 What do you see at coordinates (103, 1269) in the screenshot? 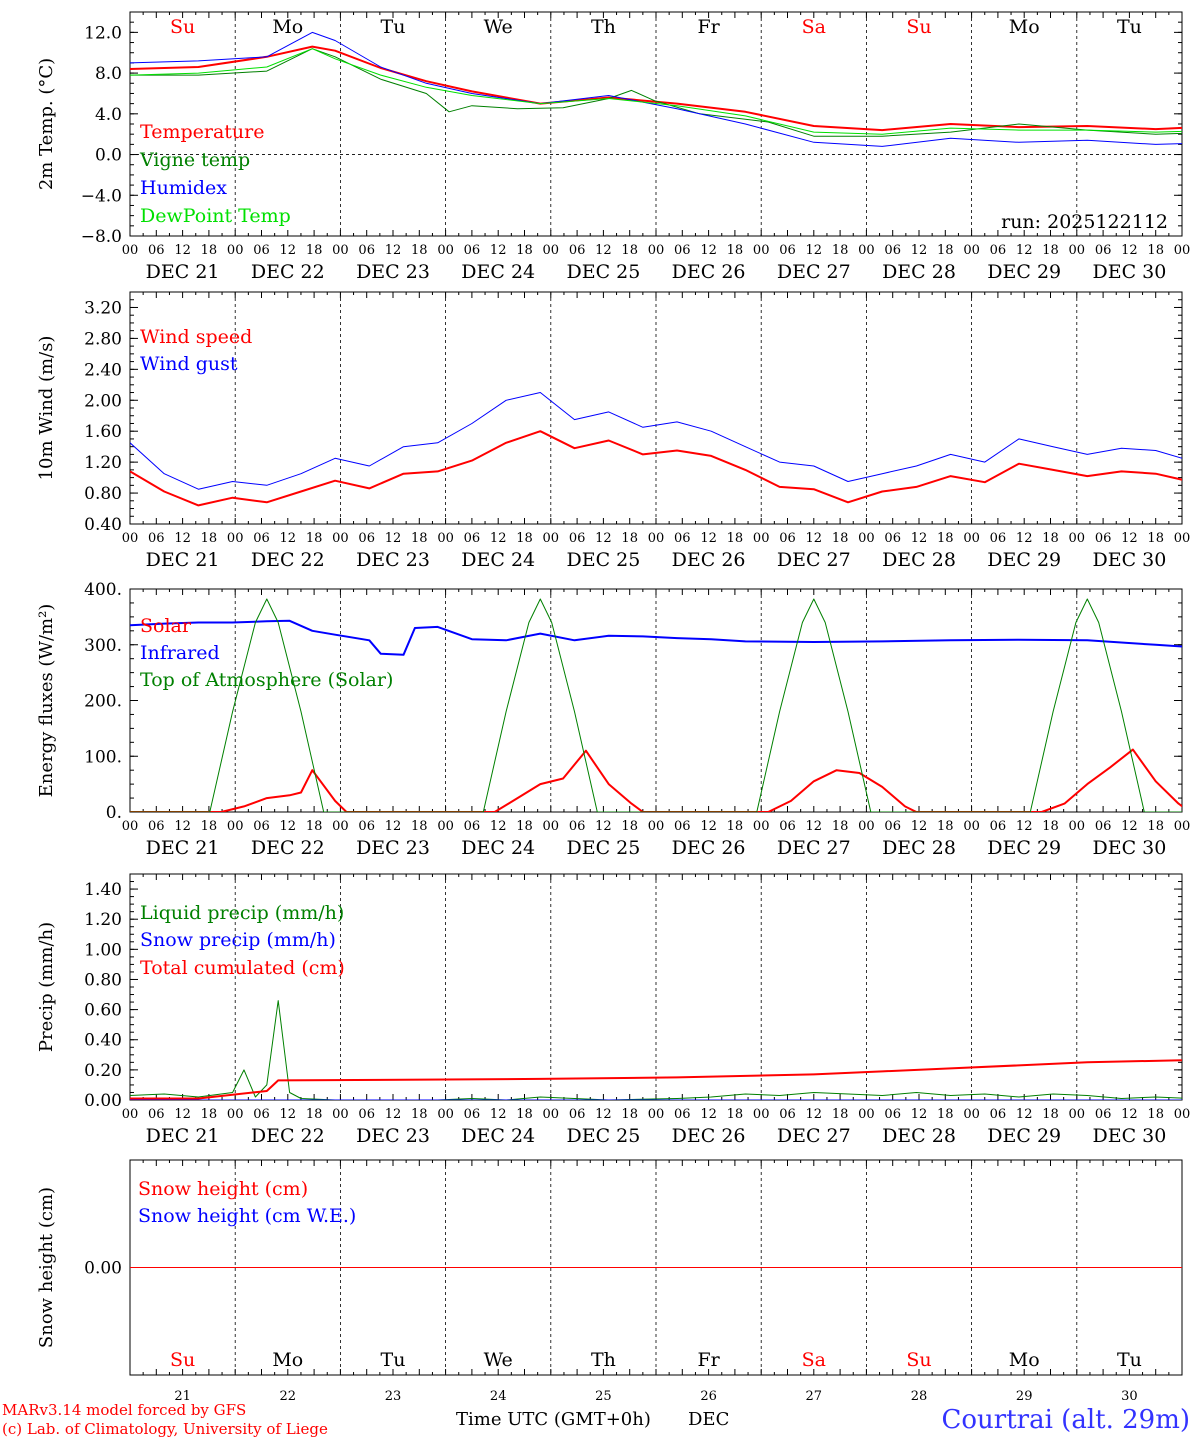
I see `y-tick-label: 0.00` at bounding box center [103, 1269].